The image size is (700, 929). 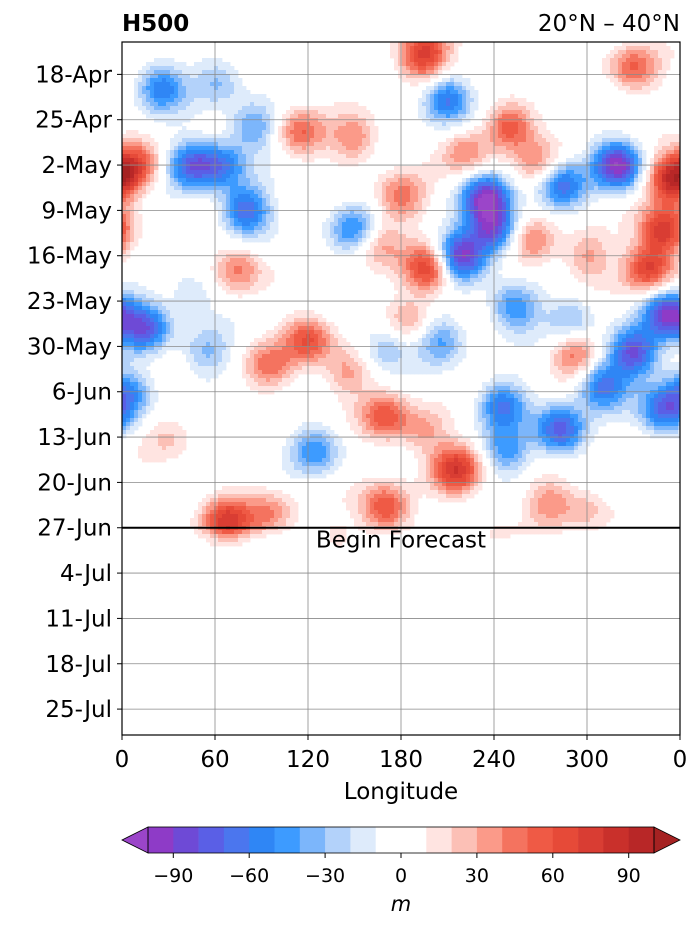 What do you see at coordinates (587, 760) in the screenshot?
I see `x-tick-label: 300` at bounding box center [587, 760].